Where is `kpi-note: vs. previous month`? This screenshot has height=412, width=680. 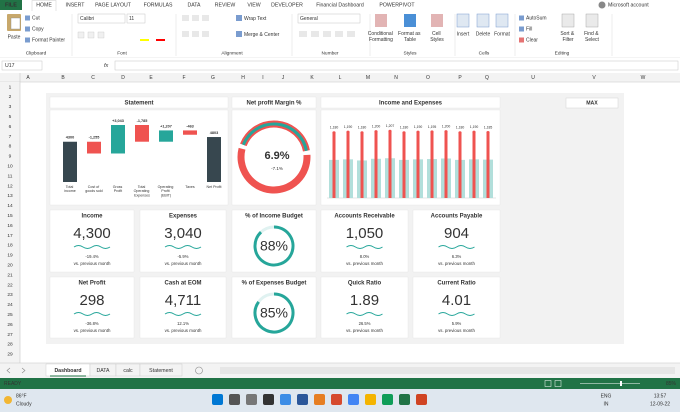 kpi-note: vs. previous month is located at coordinates (456, 263).